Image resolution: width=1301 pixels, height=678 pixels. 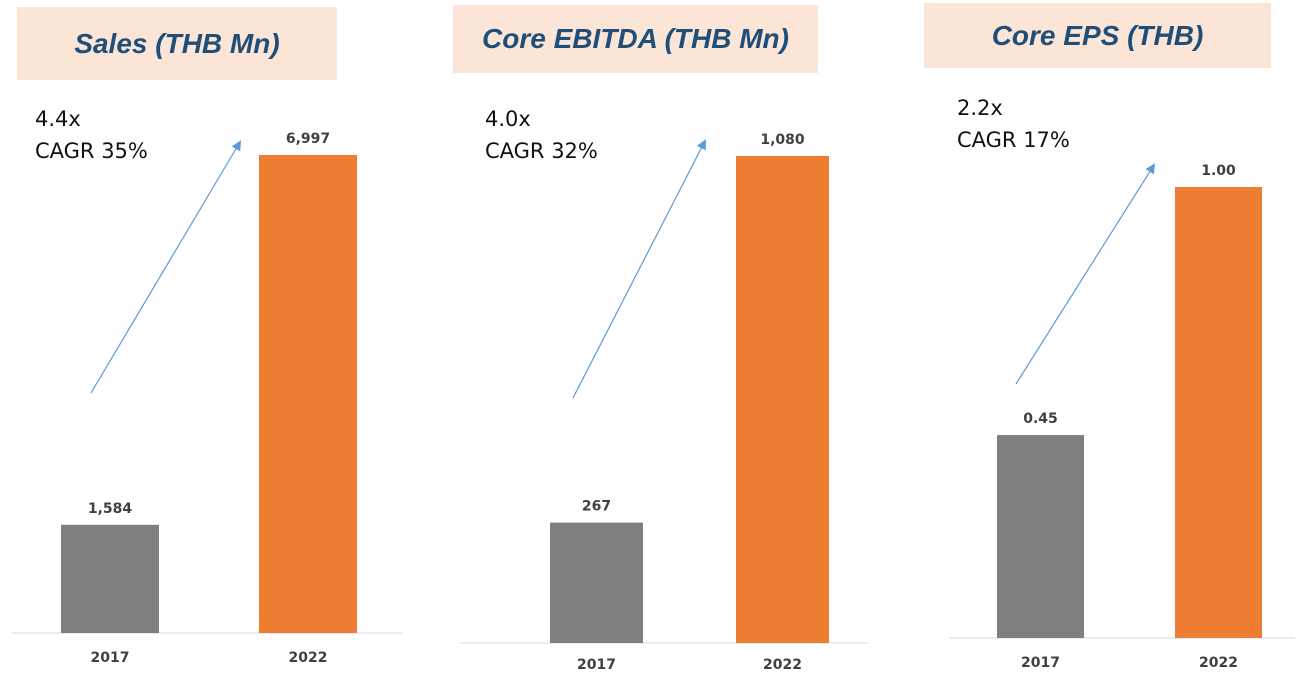 What do you see at coordinates (596, 507) in the screenshot?
I see `bar-value-label: 267` at bounding box center [596, 507].